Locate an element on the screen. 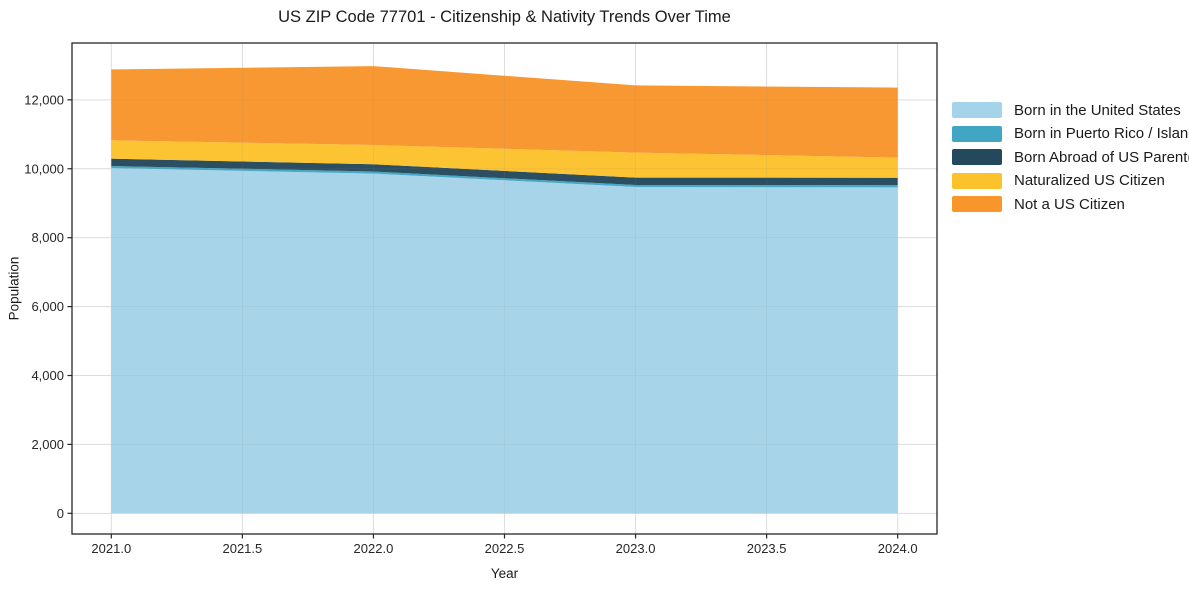 Image resolution: width=1189 pixels, height=590 pixels. legend-item-3: Naturalized US Citizen is located at coordinates (1070, 180).